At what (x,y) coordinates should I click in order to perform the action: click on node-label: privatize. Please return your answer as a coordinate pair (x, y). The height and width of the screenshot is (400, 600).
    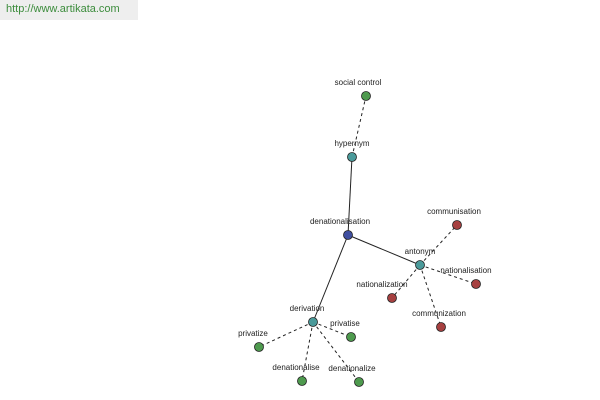
    Looking at the image, I should click on (253, 333).